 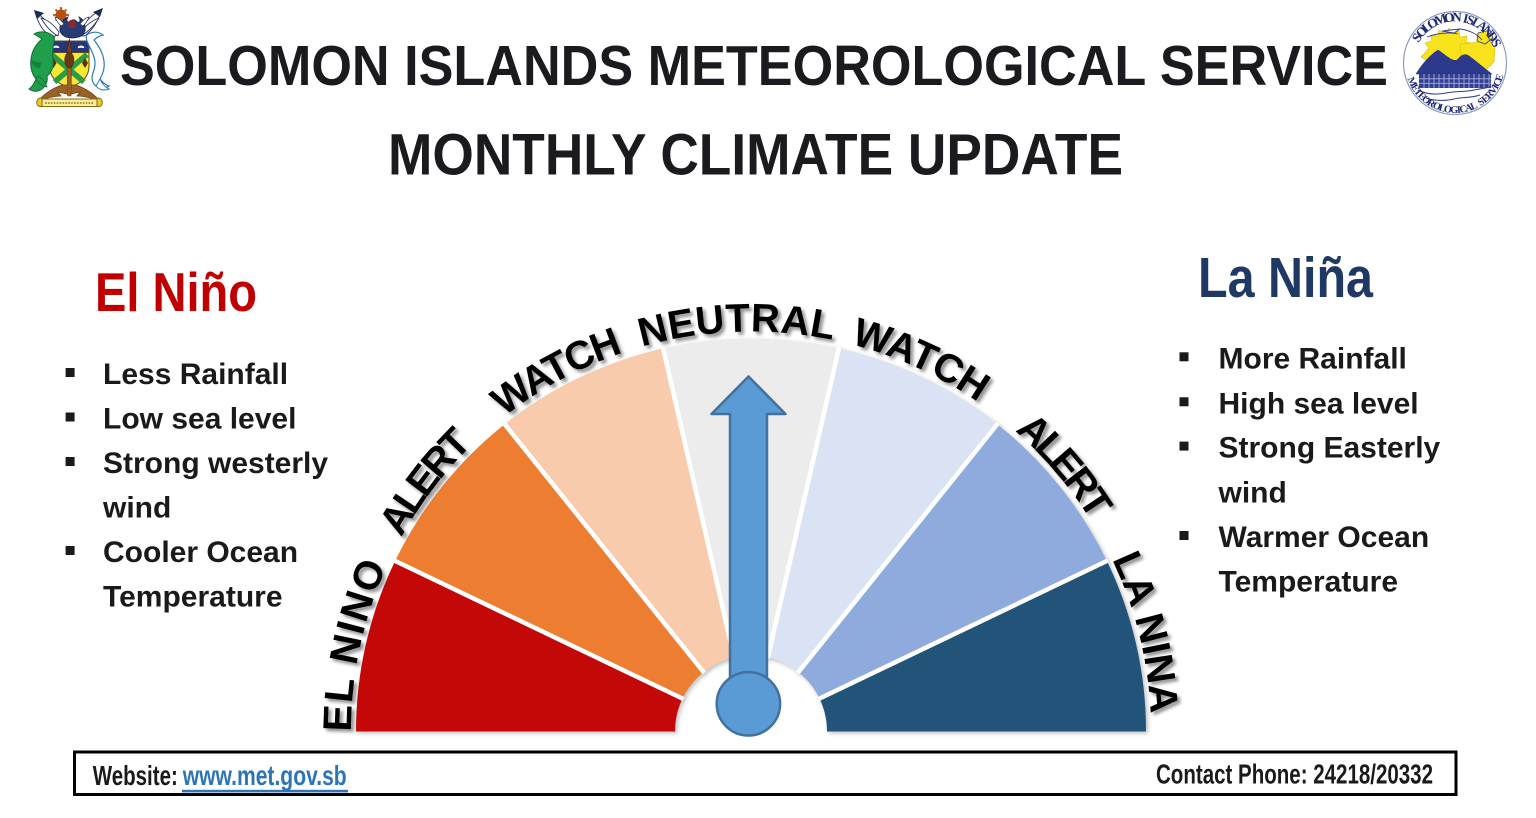 I want to click on svg-text: MONTHLY CLIMATE UPDATE, so click(x=755, y=155).